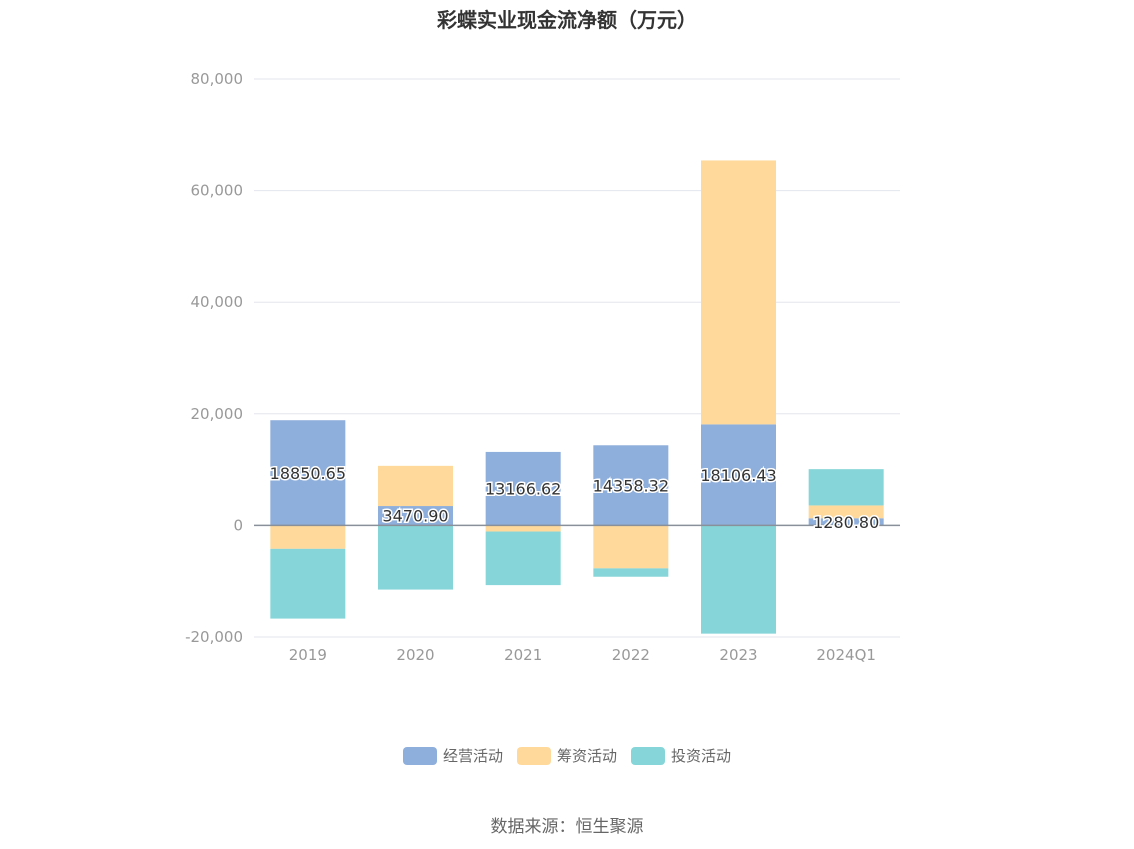  I want to click on y-tick-label: -20,000, so click(214, 637).